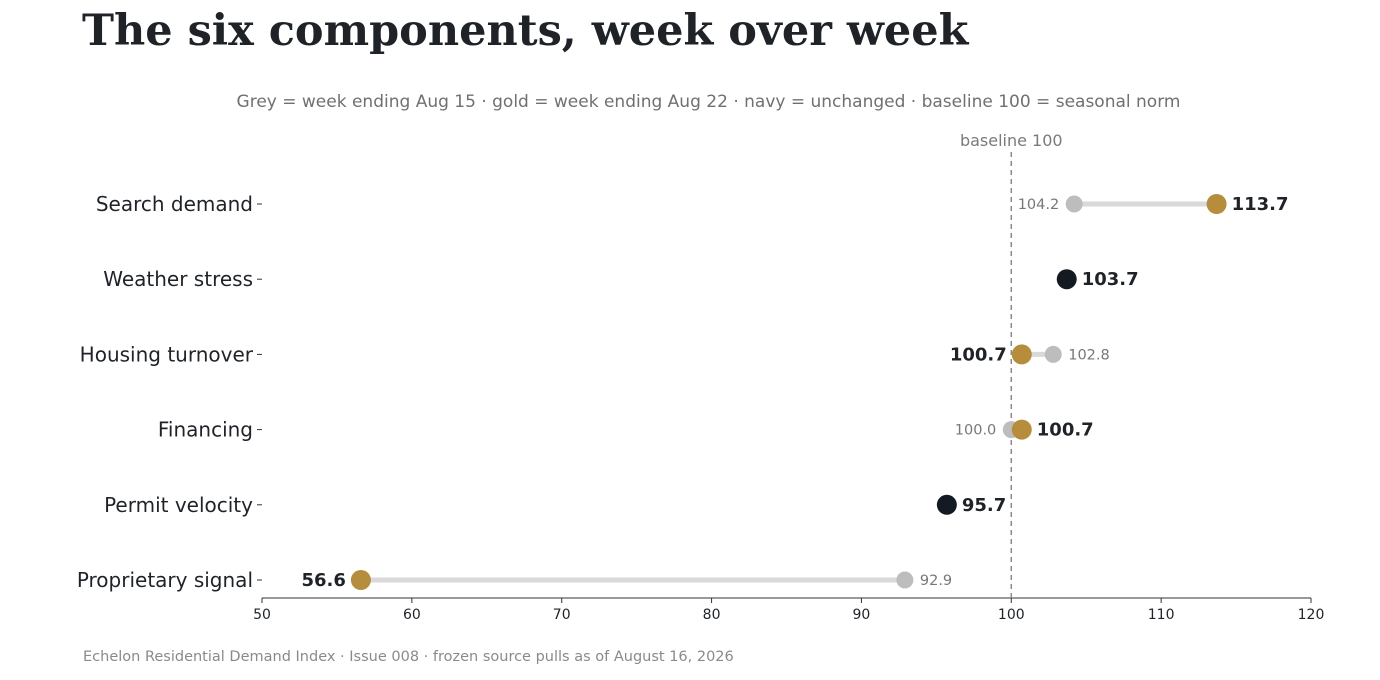 The width and height of the screenshot is (1380, 680). Describe the element at coordinates (862, 615) in the screenshot. I see `x-tick-label: 90` at that location.